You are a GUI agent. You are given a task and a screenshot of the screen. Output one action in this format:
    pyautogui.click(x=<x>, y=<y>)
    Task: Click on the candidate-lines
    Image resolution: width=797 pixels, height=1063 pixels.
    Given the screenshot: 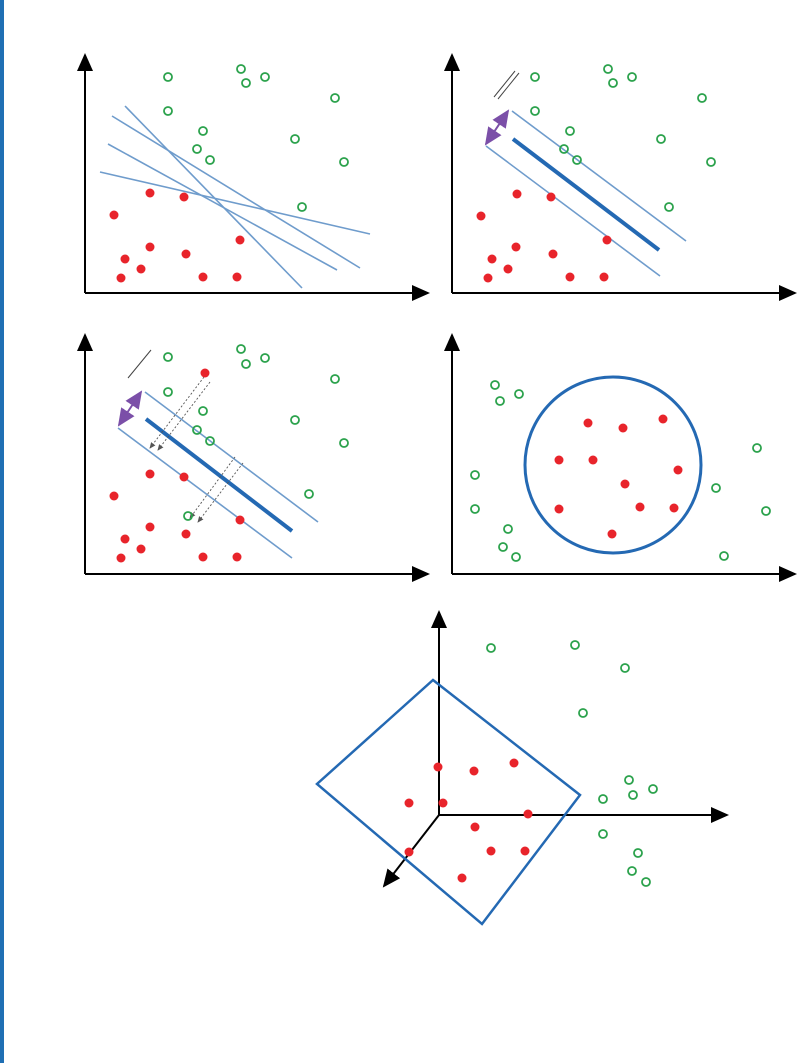 What is the action you would take?
    pyautogui.click(x=235, y=197)
    